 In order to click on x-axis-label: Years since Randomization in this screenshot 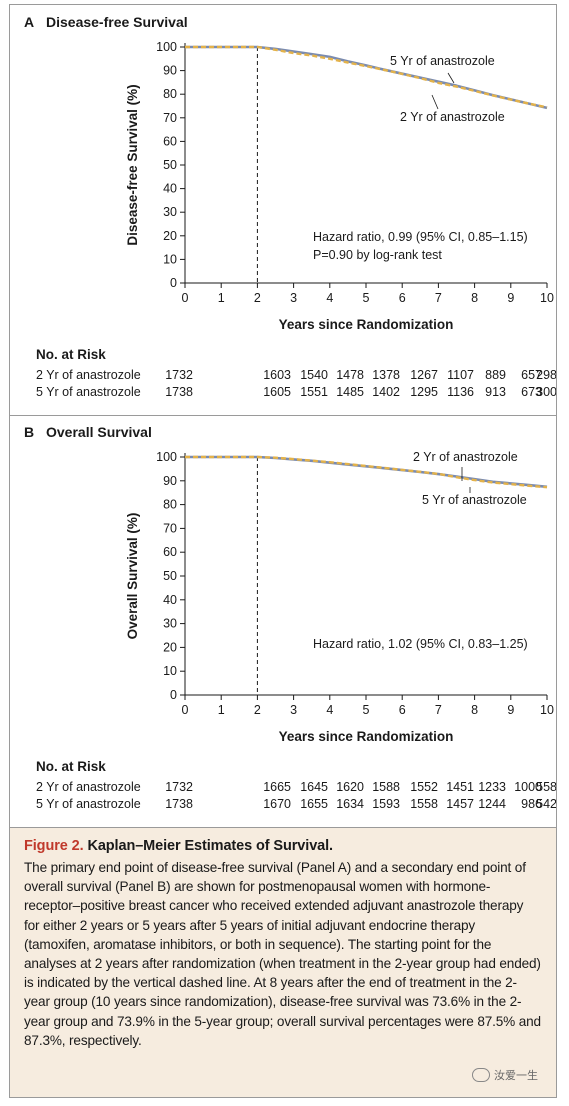, I will do `click(366, 324)`.